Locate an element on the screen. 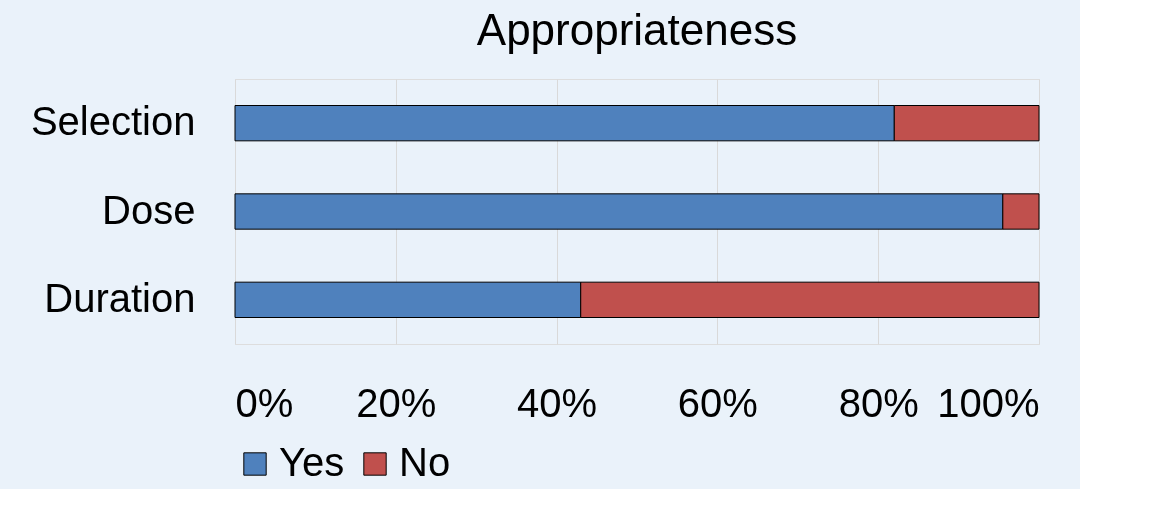 The height and width of the screenshot is (525, 1159). x-tick-label: 40% is located at coordinates (557, 402).